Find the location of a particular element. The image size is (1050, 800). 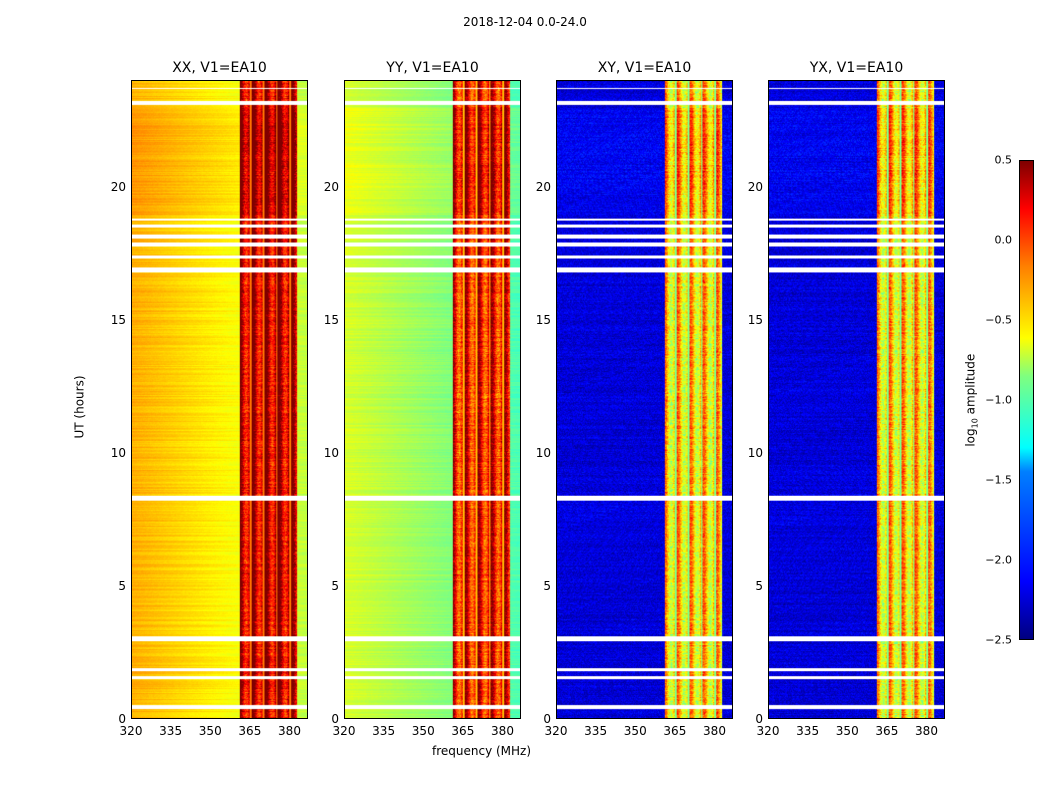

colorbar-tick-label: −1.5 is located at coordinates (998, 480).